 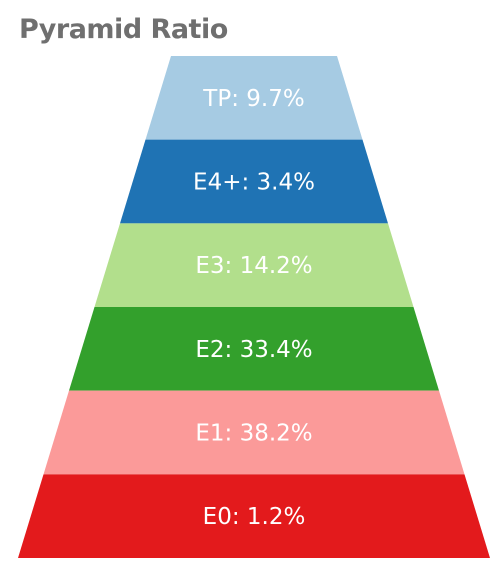 I want to click on funnel-label-e2: E2: 33.4%, so click(x=253, y=350).